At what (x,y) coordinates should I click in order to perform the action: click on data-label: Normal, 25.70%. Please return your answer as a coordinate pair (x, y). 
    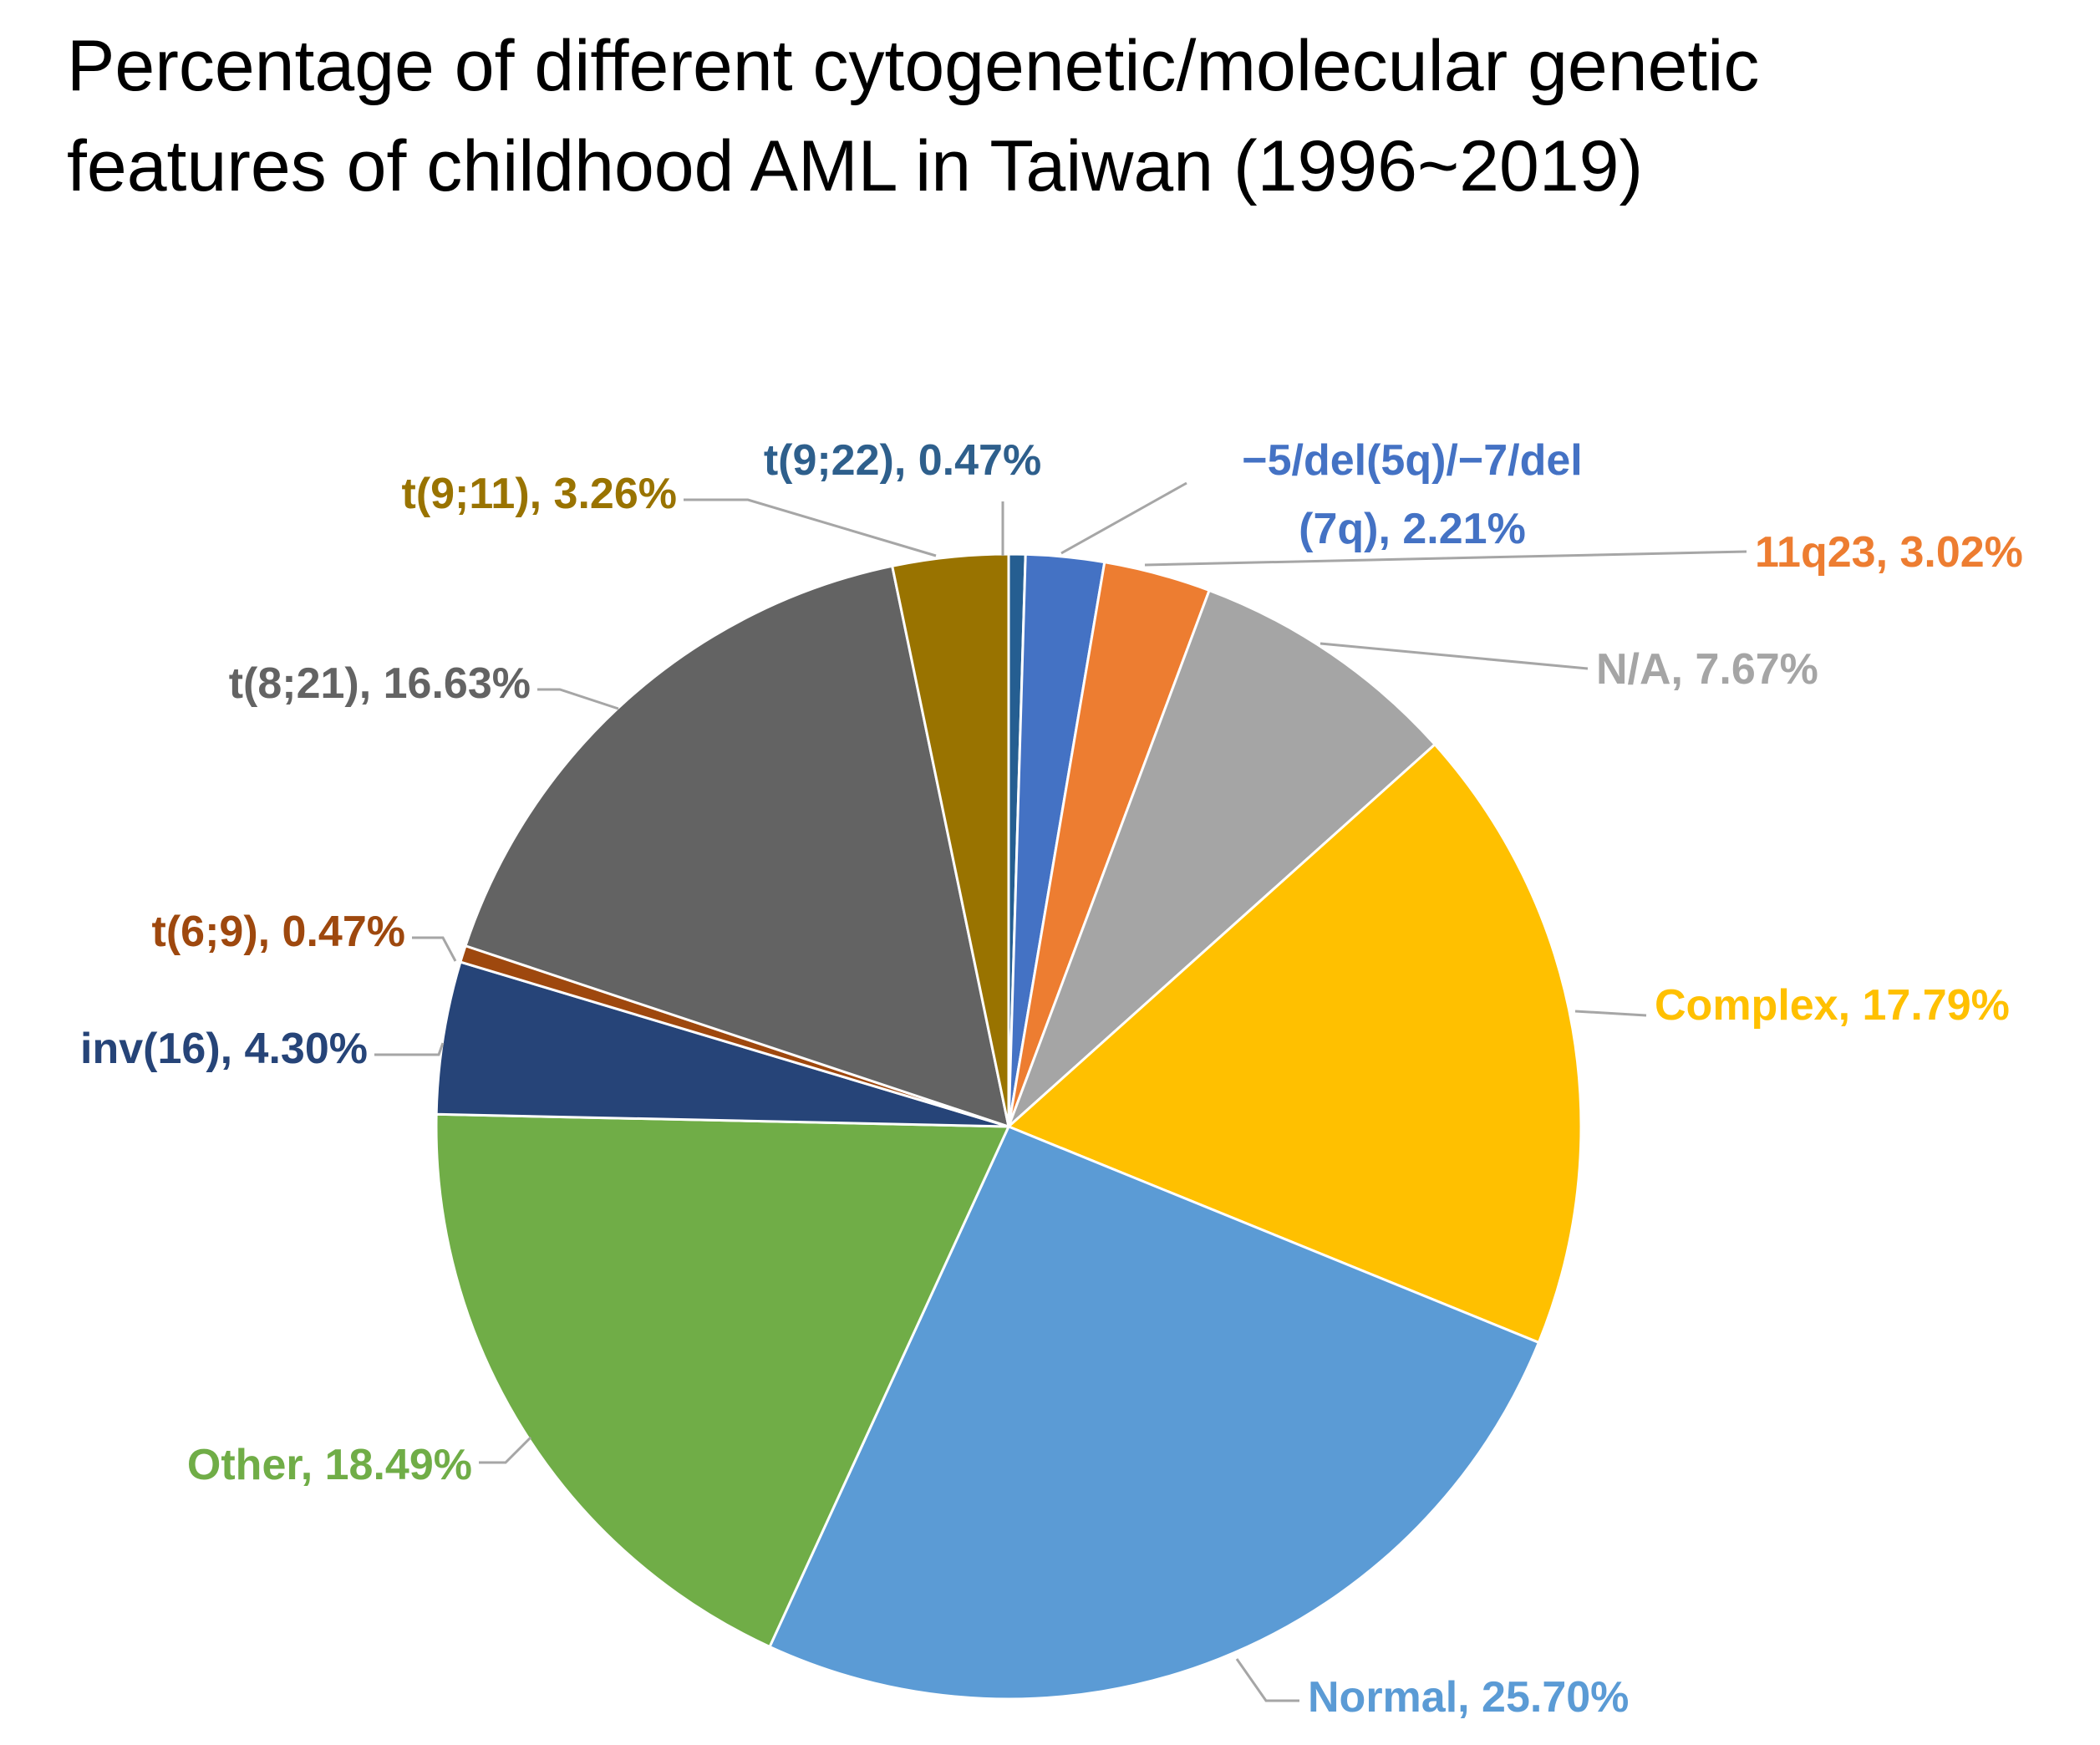
    Looking at the image, I should click on (1469, 1697).